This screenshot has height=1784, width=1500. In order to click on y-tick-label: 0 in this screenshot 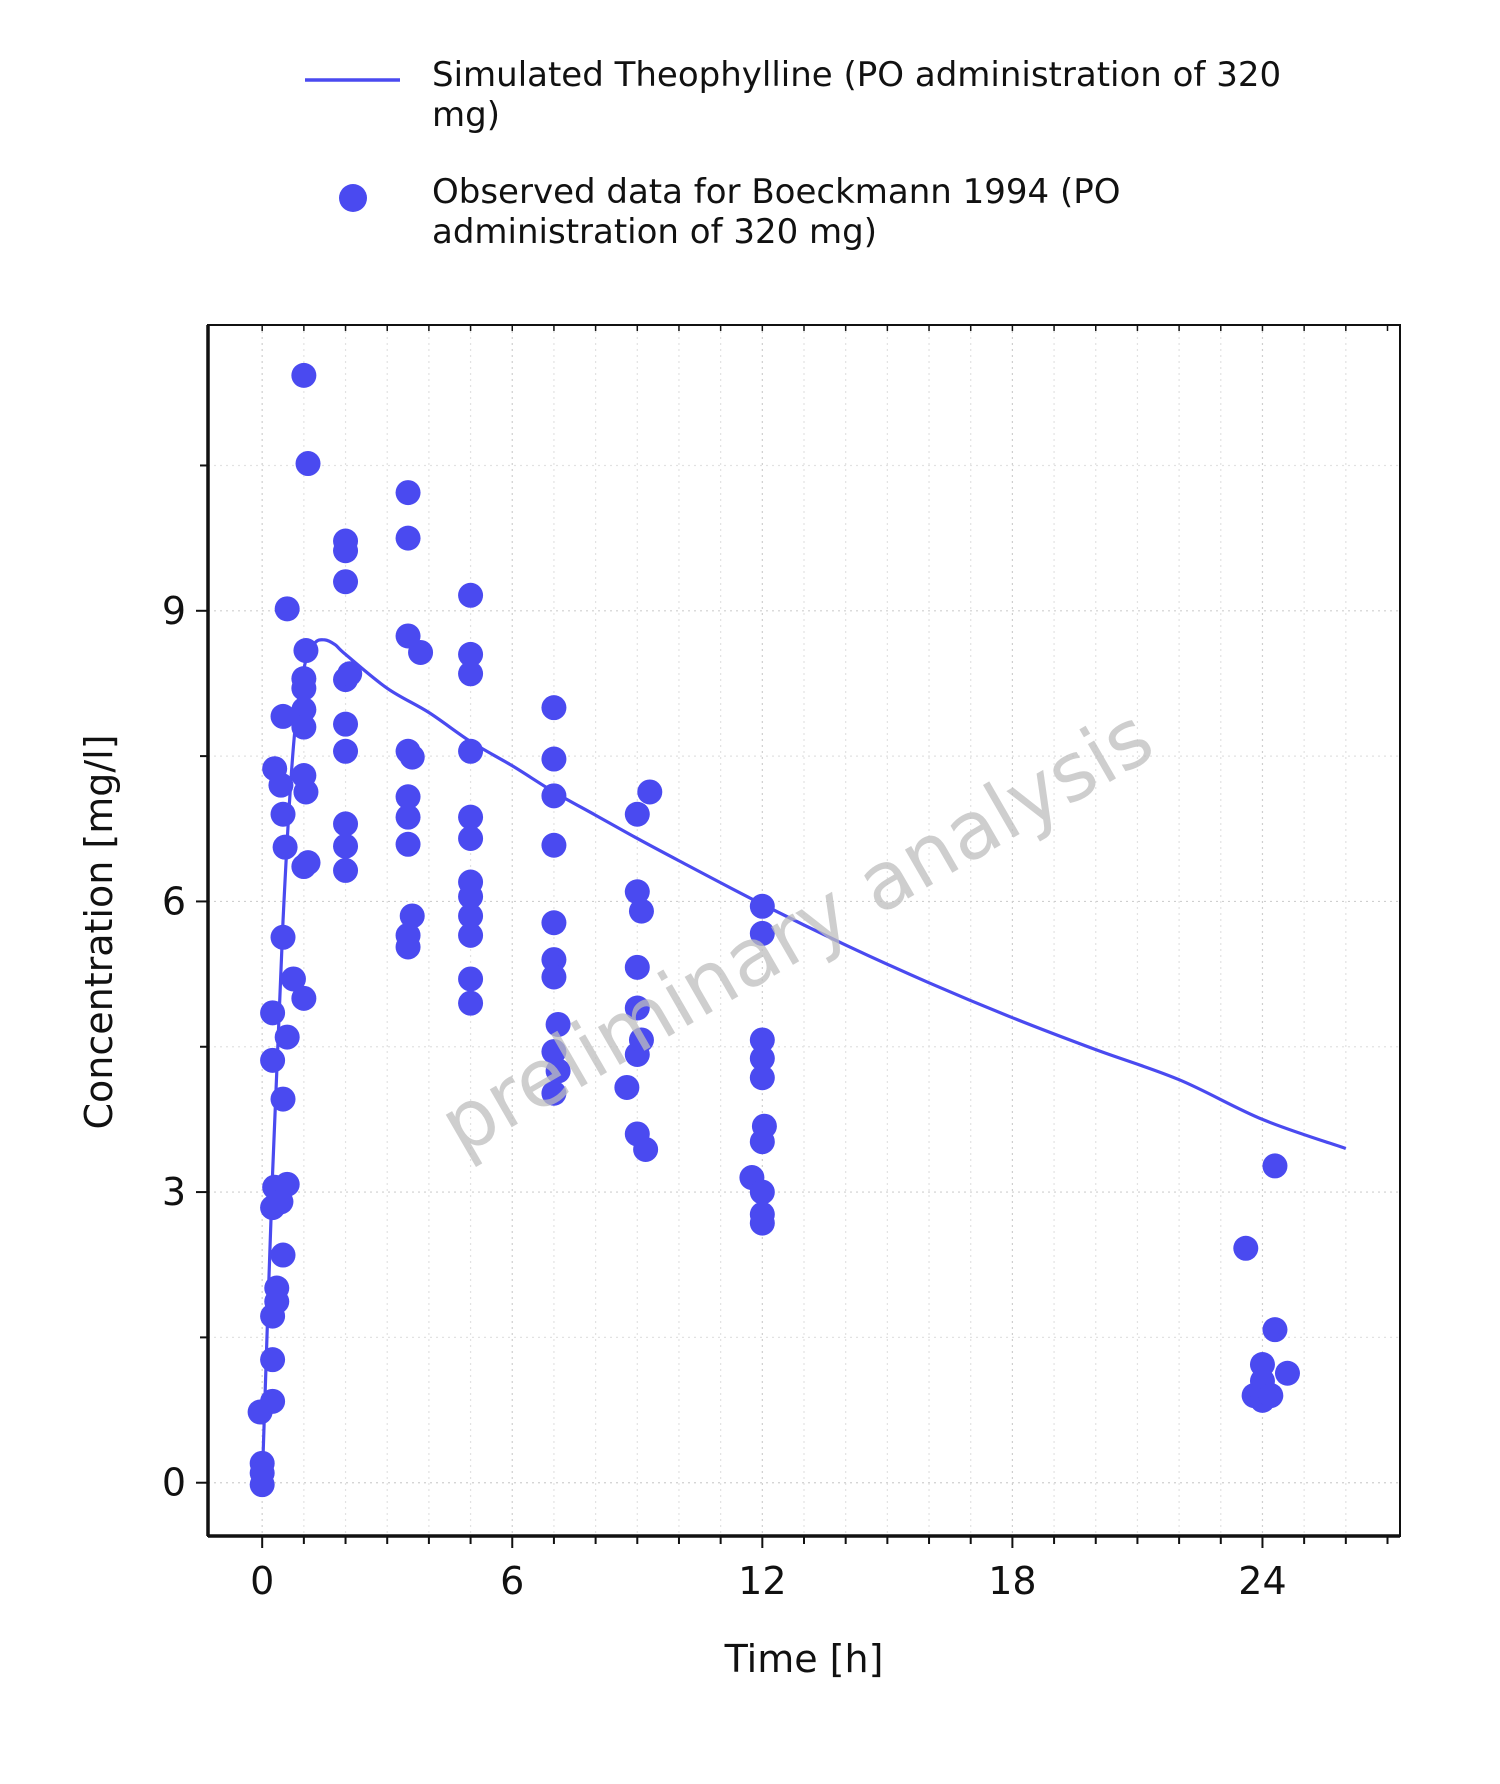, I will do `click(174, 1483)`.